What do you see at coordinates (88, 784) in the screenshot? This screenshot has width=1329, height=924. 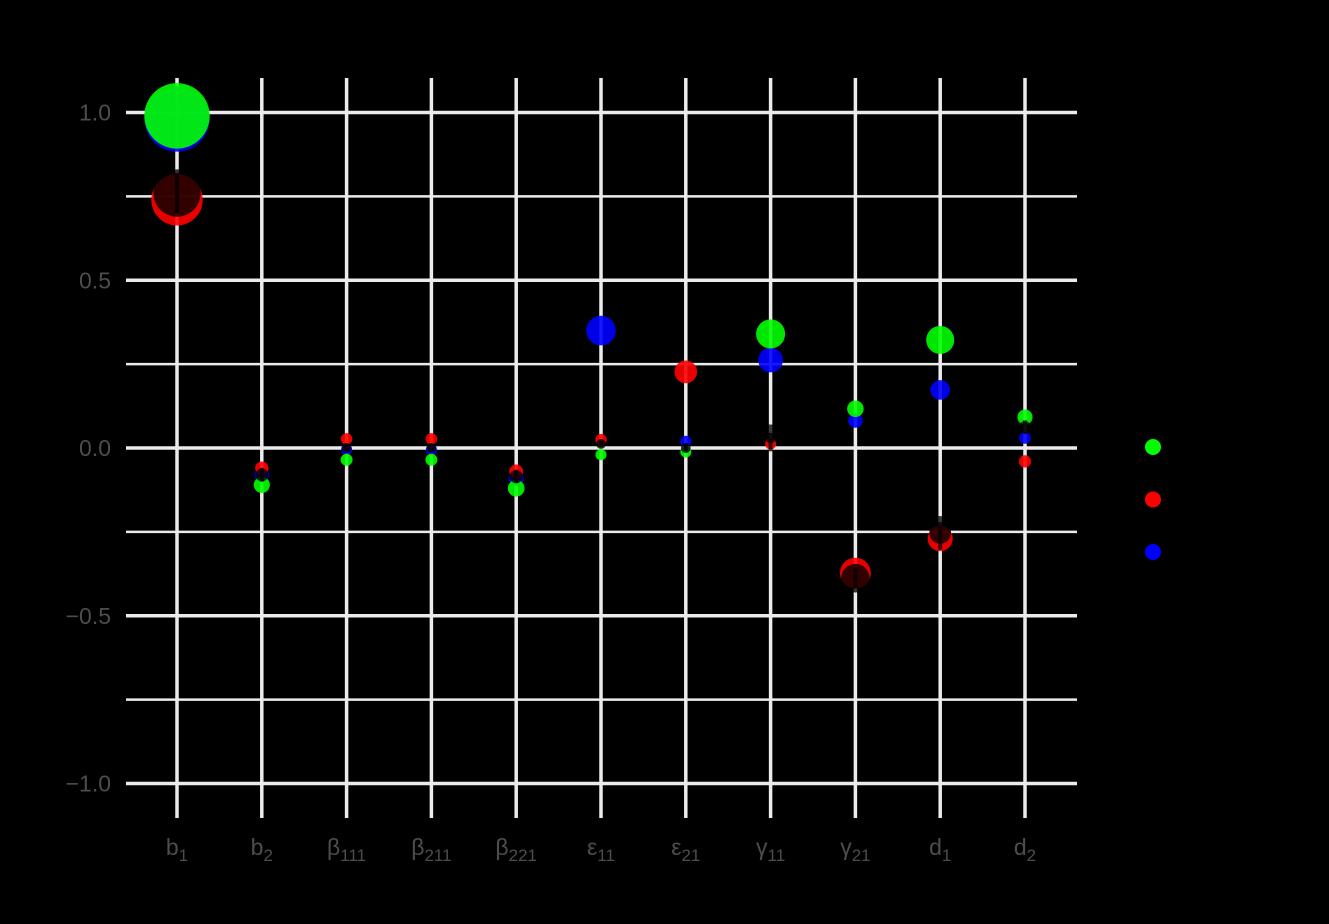 I see `y-tick-label: −1.0` at bounding box center [88, 784].